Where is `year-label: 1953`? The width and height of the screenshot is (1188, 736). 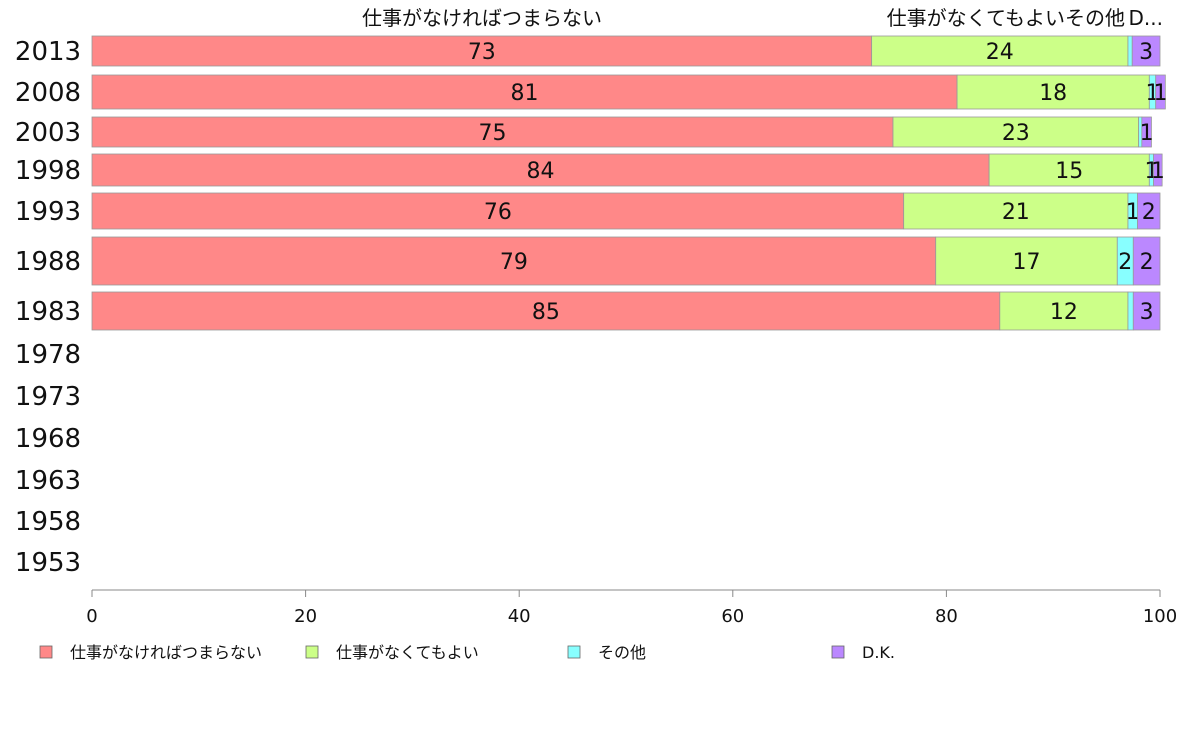 year-label: 1953 is located at coordinates (48, 563).